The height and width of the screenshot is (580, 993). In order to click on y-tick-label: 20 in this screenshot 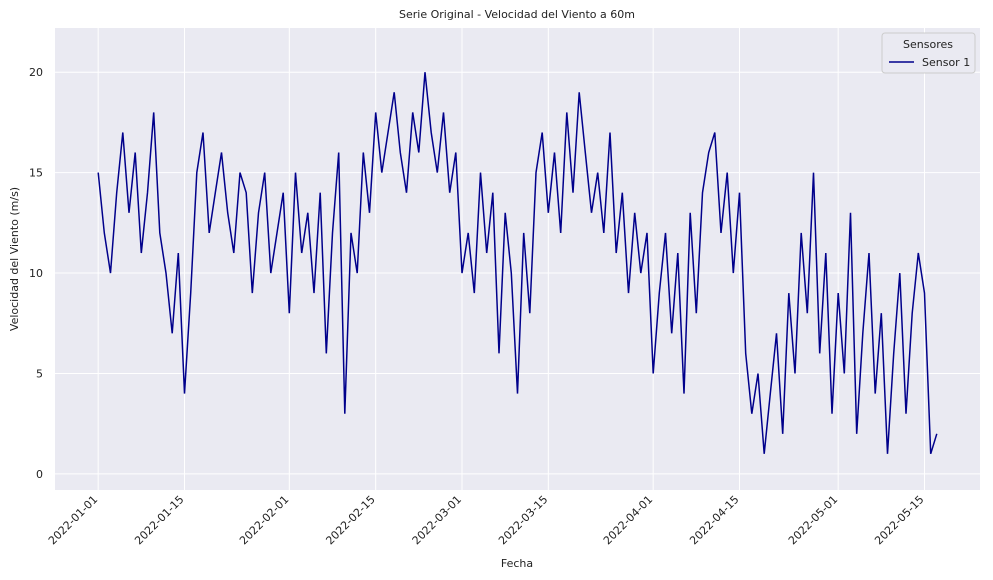, I will do `click(36, 72)`.